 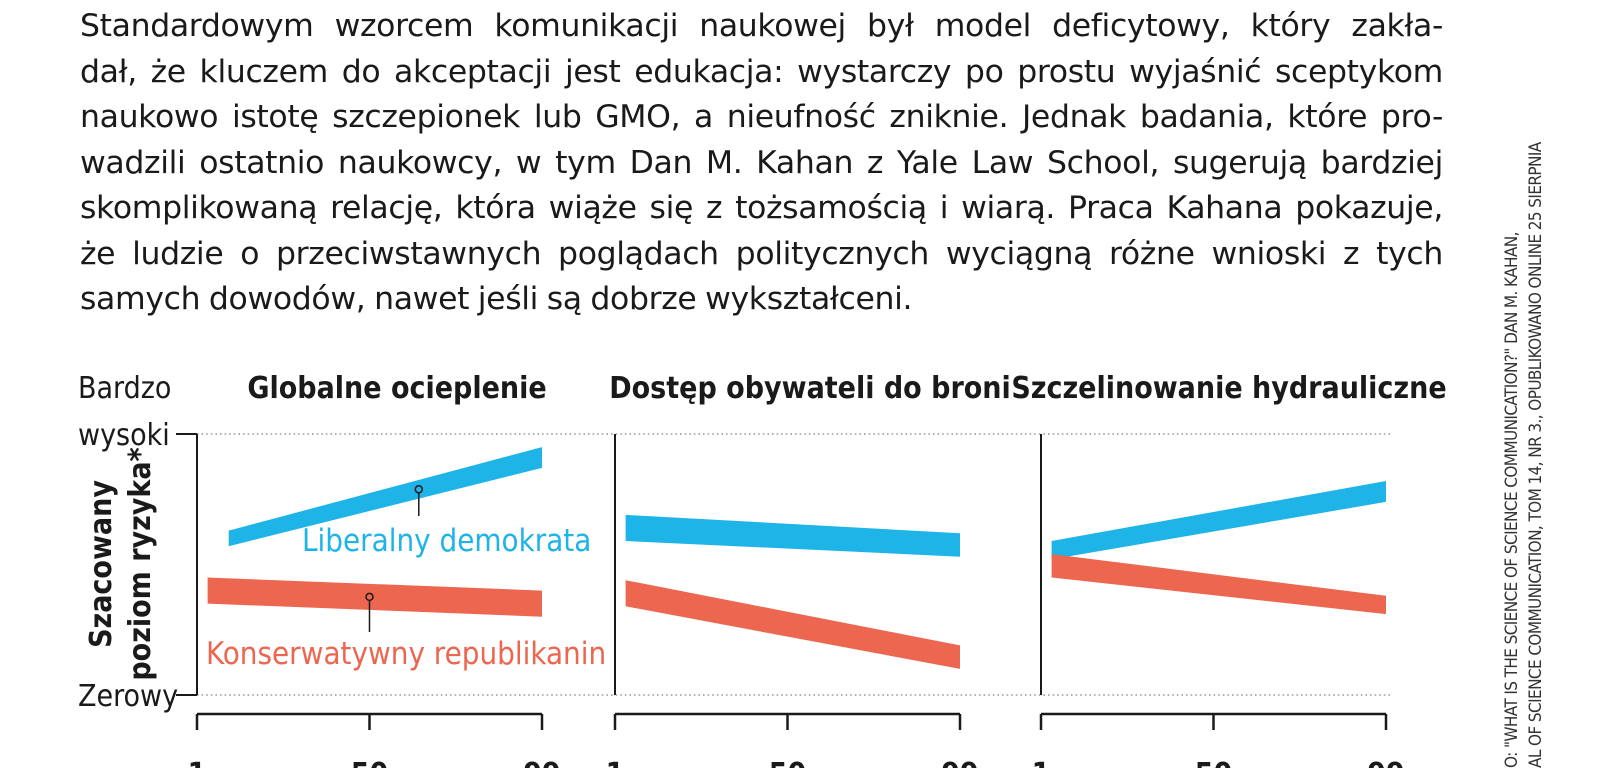 What do you see at coordinates (542, 762) in the screenshot?
I see `x-tick-label-1-99: 99` at bounding box center [542, 762].